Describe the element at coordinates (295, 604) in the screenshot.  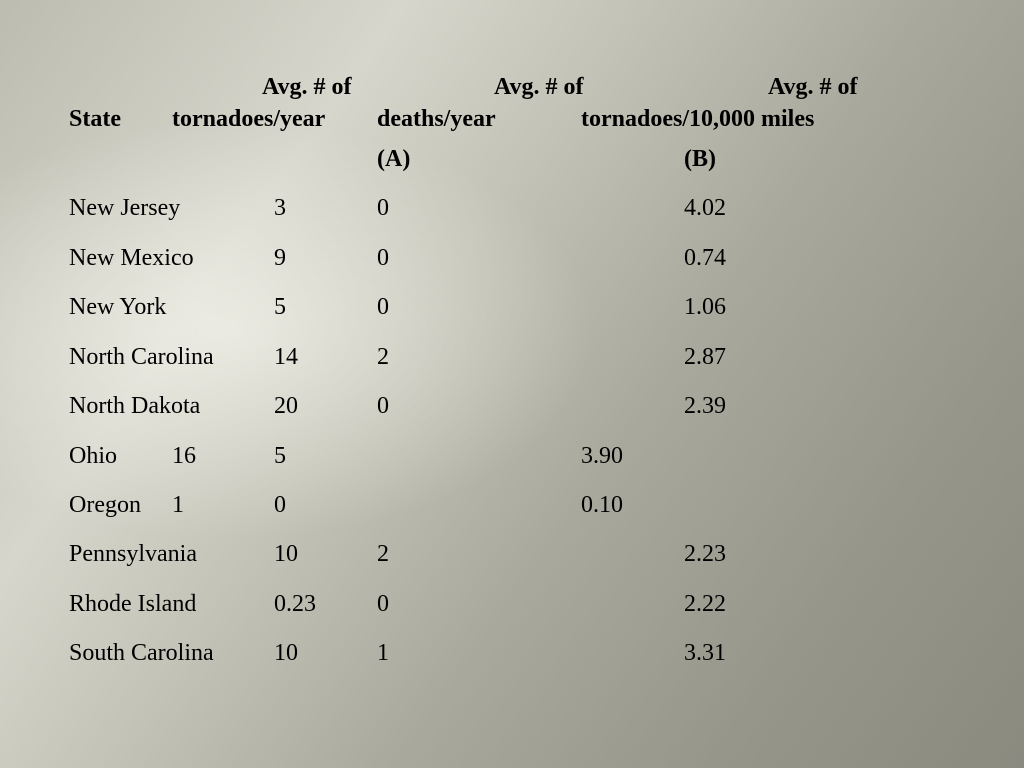
I see `row-tornadoes: 0.23` at that location.